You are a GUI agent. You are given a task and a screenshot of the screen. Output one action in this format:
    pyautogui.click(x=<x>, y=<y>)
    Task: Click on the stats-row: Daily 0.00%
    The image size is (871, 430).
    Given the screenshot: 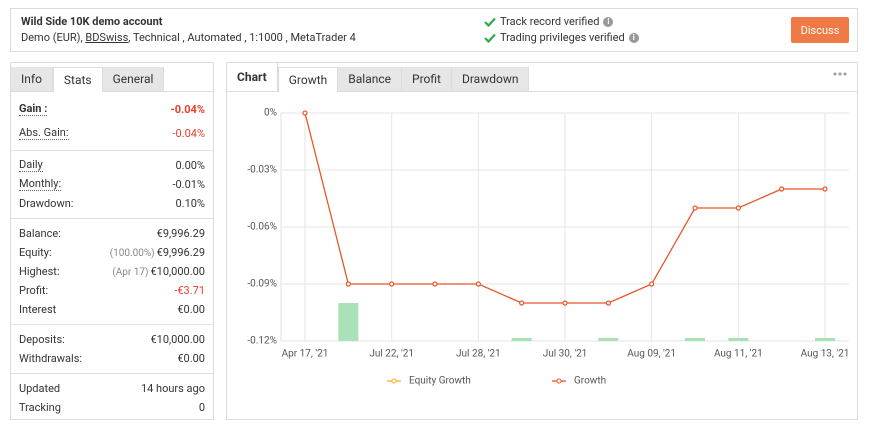 What is the action you would take?
    pyautogui.click(x=112, y=165)
    